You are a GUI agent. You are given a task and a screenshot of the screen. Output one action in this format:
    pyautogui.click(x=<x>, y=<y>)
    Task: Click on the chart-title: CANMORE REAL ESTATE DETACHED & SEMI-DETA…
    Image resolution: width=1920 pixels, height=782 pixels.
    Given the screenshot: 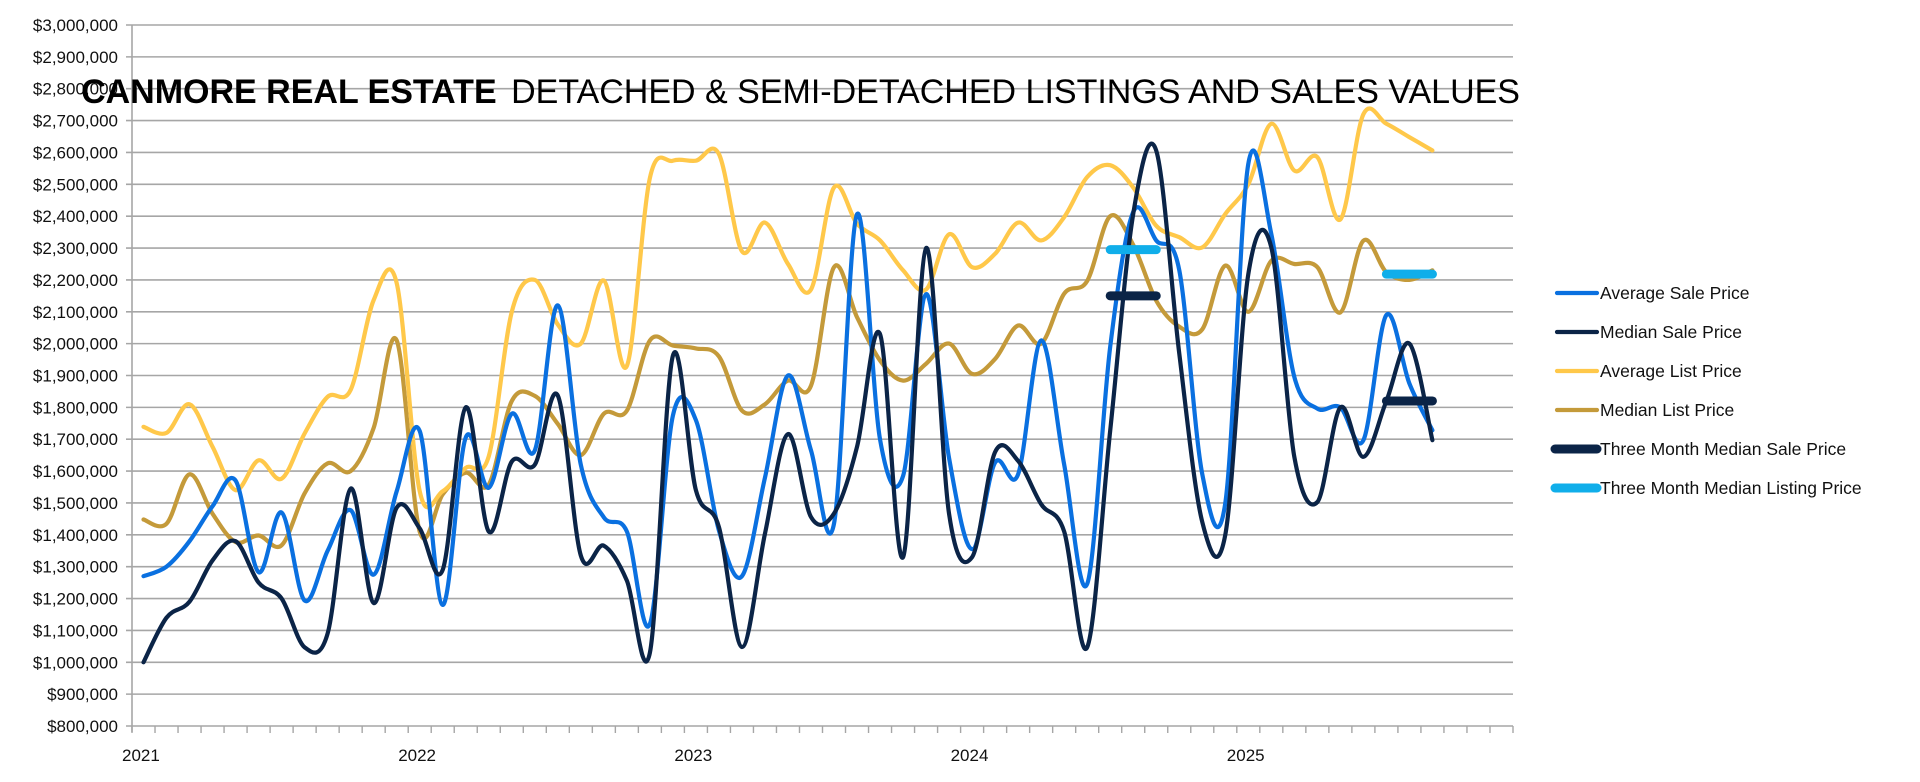 What is the action you would take?
    pyautogui.click(x=800, y=92)
    